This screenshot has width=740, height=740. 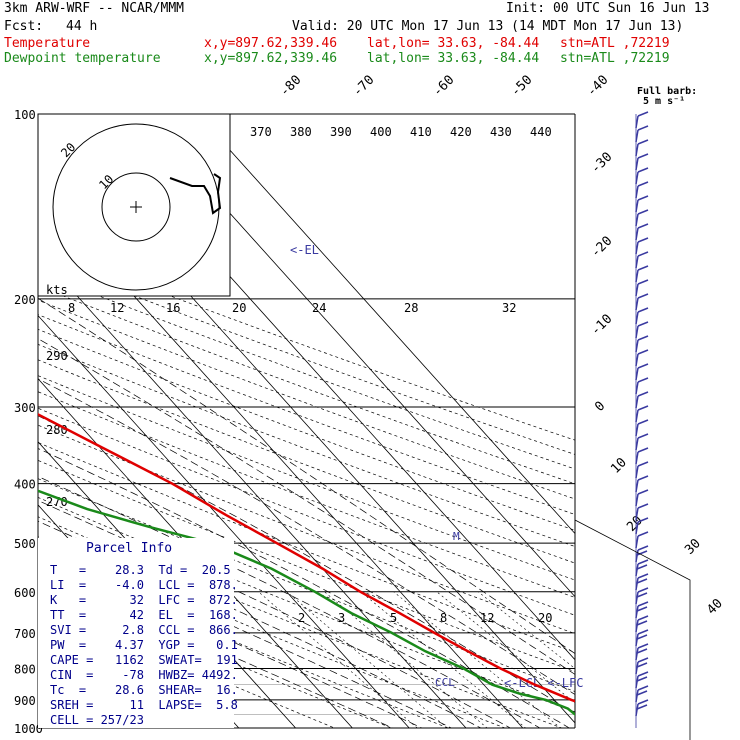 What do you see at coordinates (290, 86) in the screenshot?
I see `isotherm-label: -80` at bounding box center [290, 86].